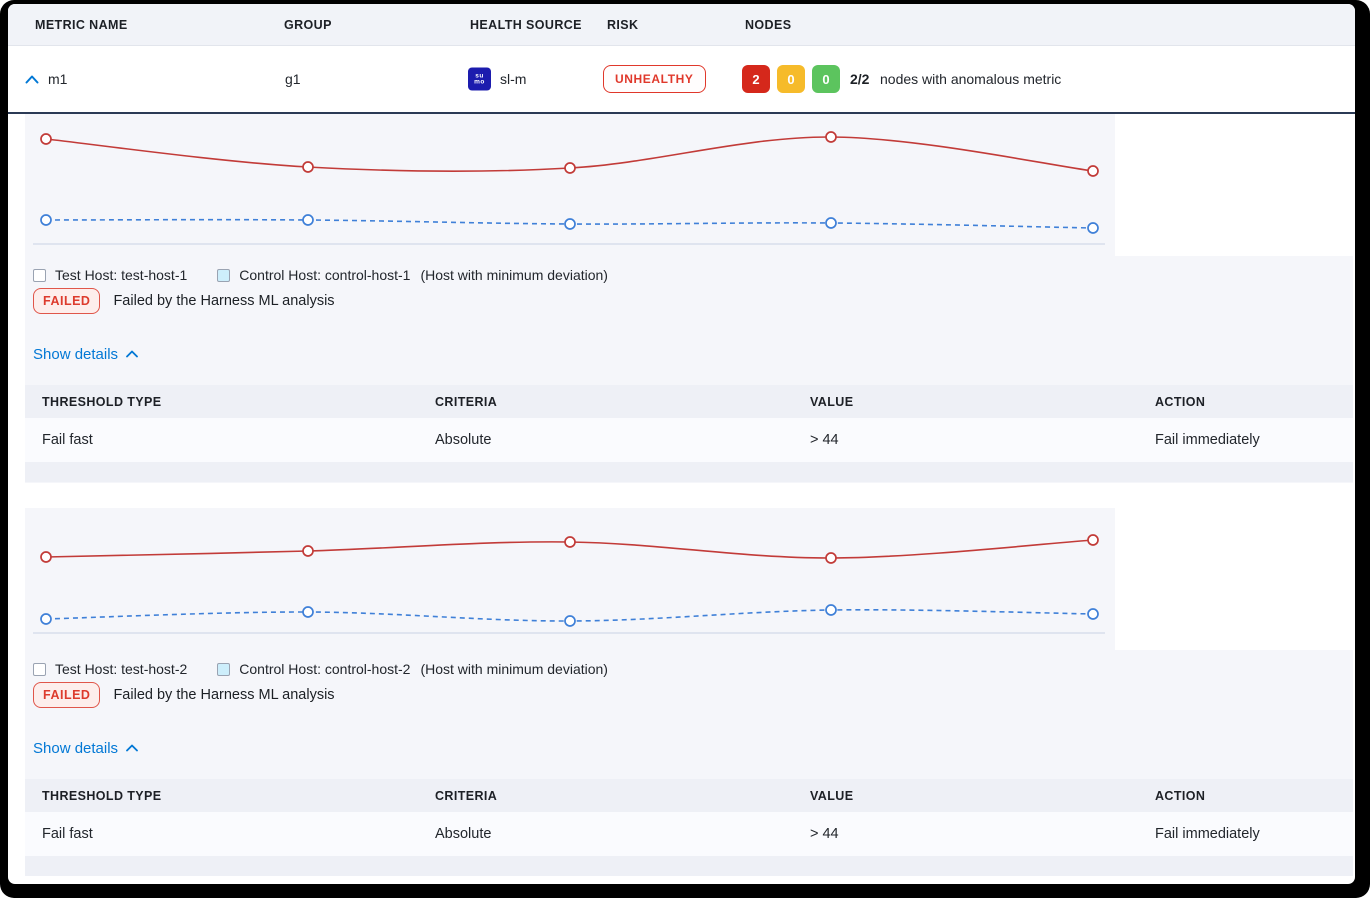  Describe the element at coordinates (479, 79) in the screenshot. I see `sumo-logic-icon: su mo` at that location.